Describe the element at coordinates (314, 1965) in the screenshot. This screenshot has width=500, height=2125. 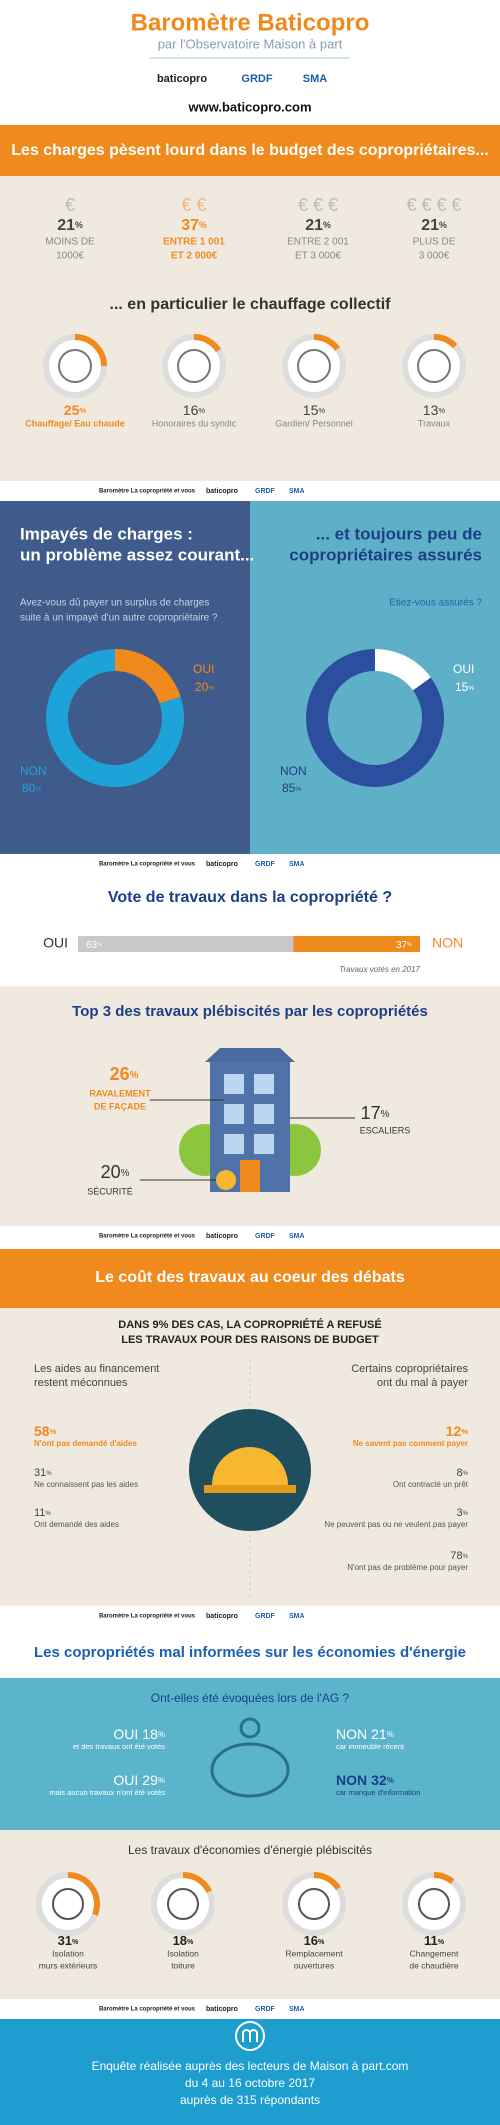
I see `label: ouvertures` at that location.